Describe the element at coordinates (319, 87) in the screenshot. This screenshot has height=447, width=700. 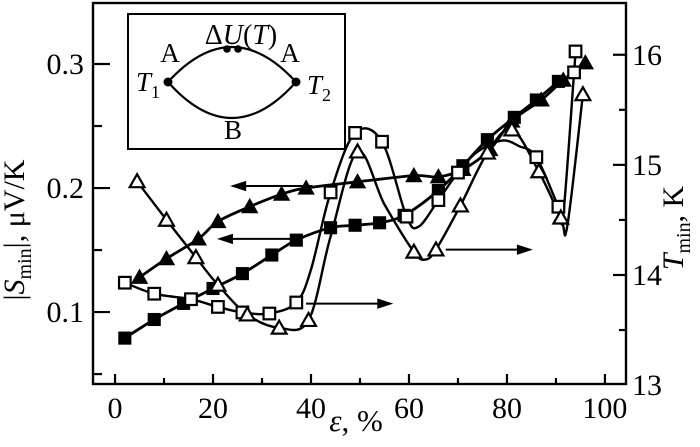
I see `t2-label: T2` at that location.